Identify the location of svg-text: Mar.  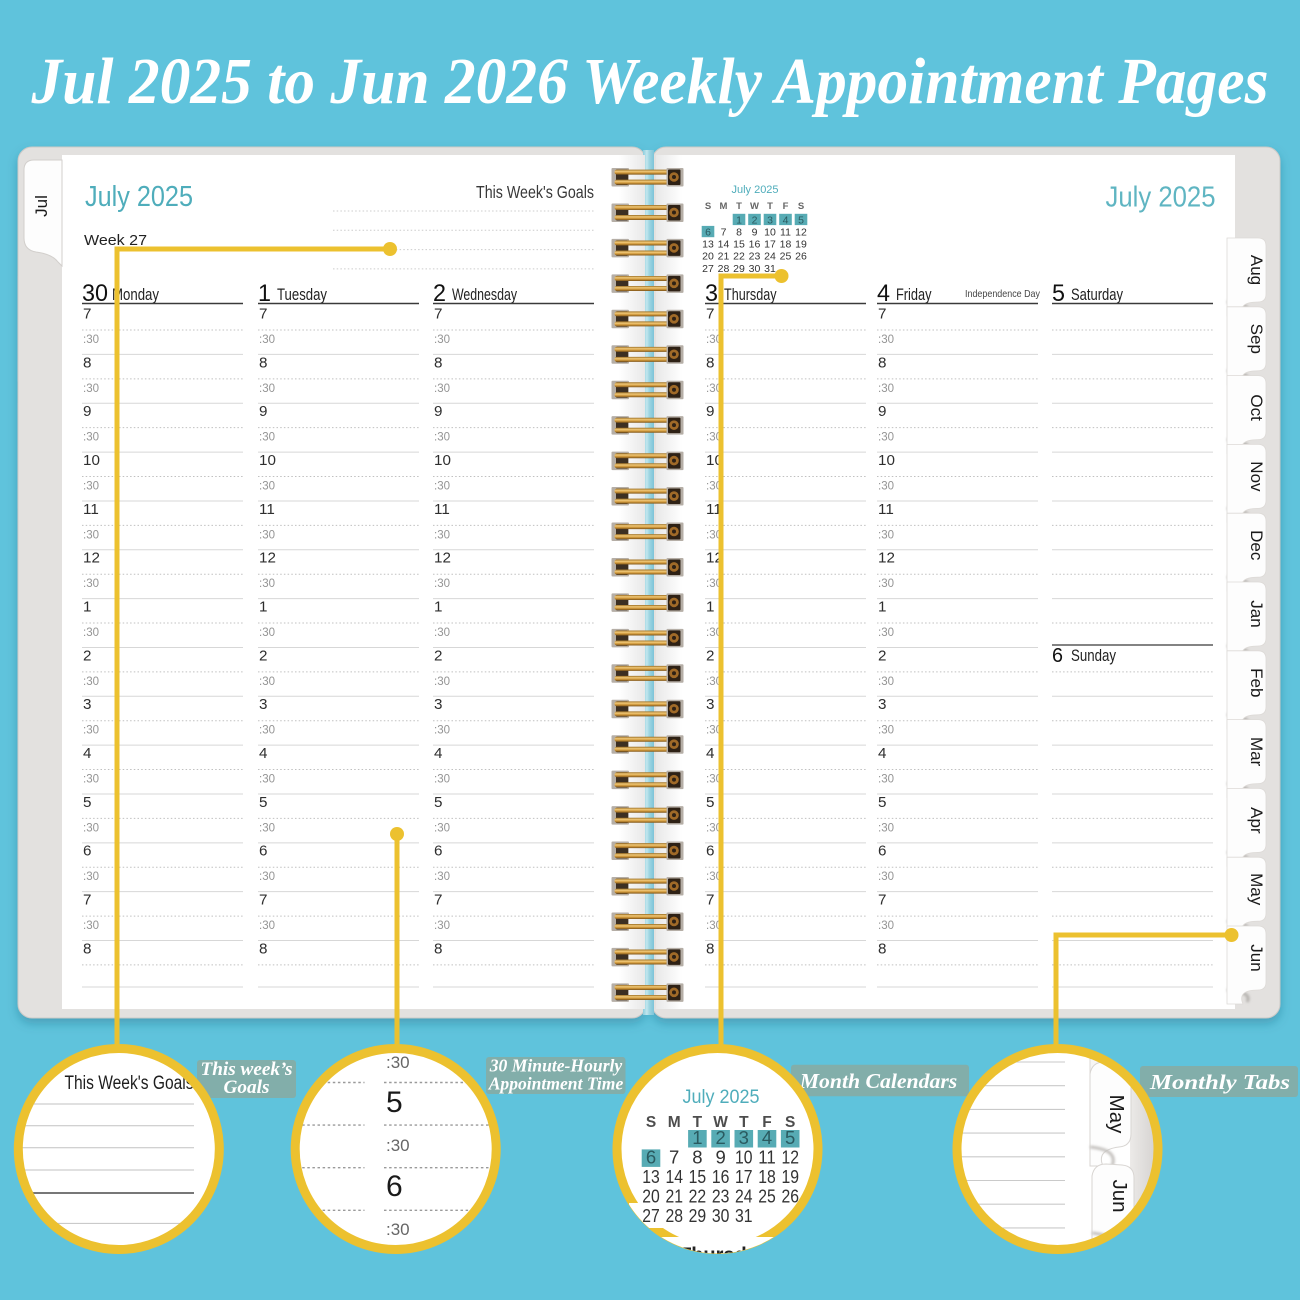
(1256, 752).